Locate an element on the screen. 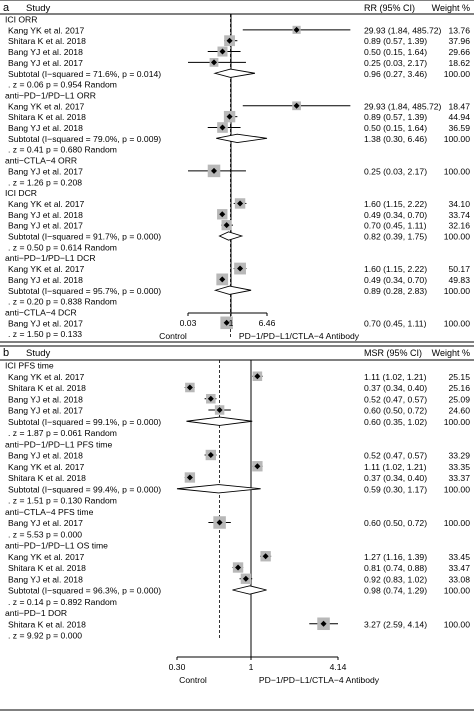 This screenshot has width=474, height=712. weight-value: 36.59 is located at coordinates (459, 128).